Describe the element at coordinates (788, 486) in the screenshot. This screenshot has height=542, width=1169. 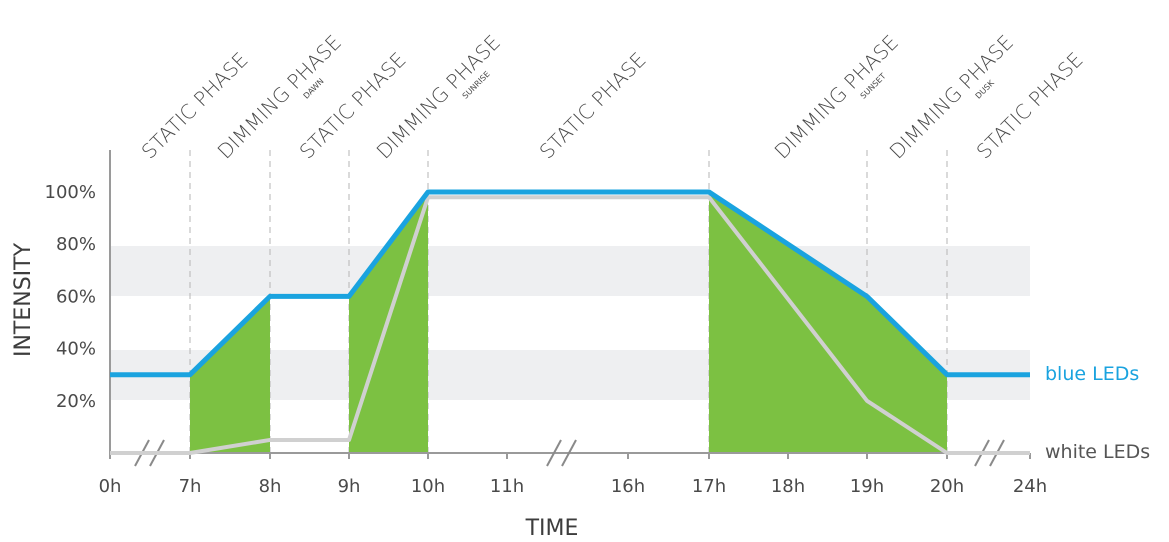
I see `x-tick-label: 18h` at that location.